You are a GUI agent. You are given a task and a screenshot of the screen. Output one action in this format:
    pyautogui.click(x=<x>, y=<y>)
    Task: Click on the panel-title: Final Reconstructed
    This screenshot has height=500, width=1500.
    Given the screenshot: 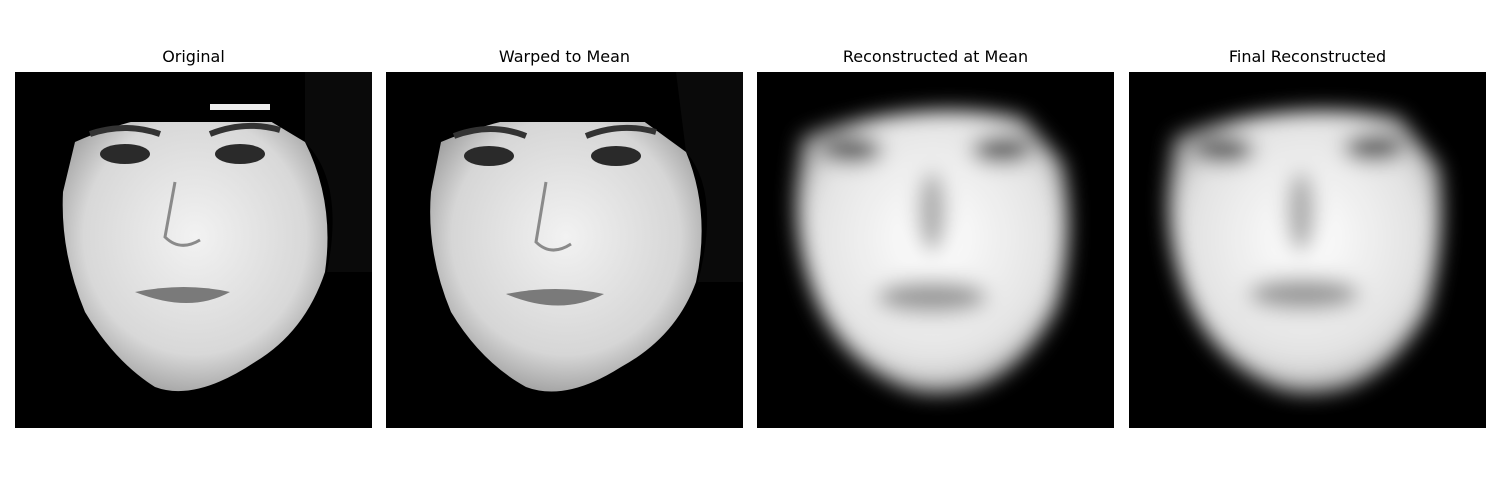 What is the action you would take?
    pyautogui.click(x=1307, y=56)
    